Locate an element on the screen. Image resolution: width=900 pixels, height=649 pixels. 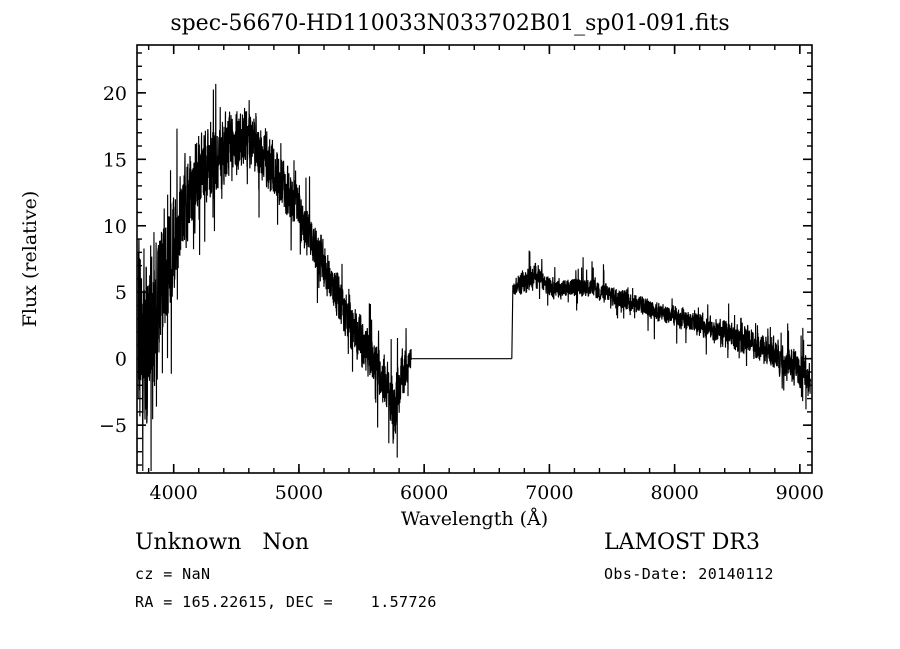
spectrum-series is located at coordinates (661, 330).